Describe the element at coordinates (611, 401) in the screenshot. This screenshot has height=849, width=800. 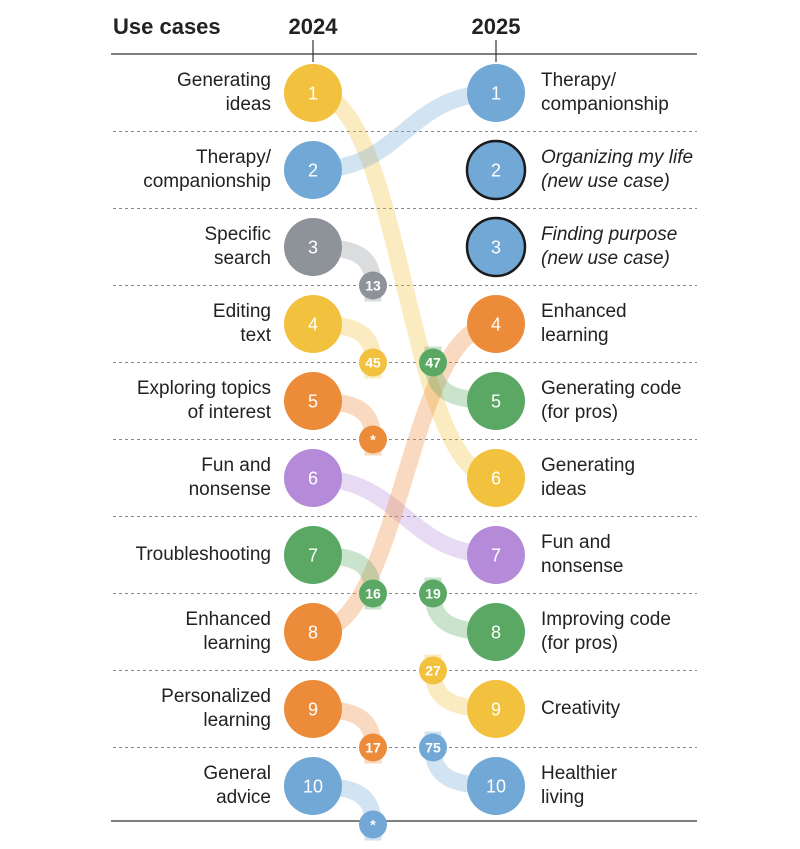
I see `right-use-case-label-5: Generating code (for pros)` at that location.